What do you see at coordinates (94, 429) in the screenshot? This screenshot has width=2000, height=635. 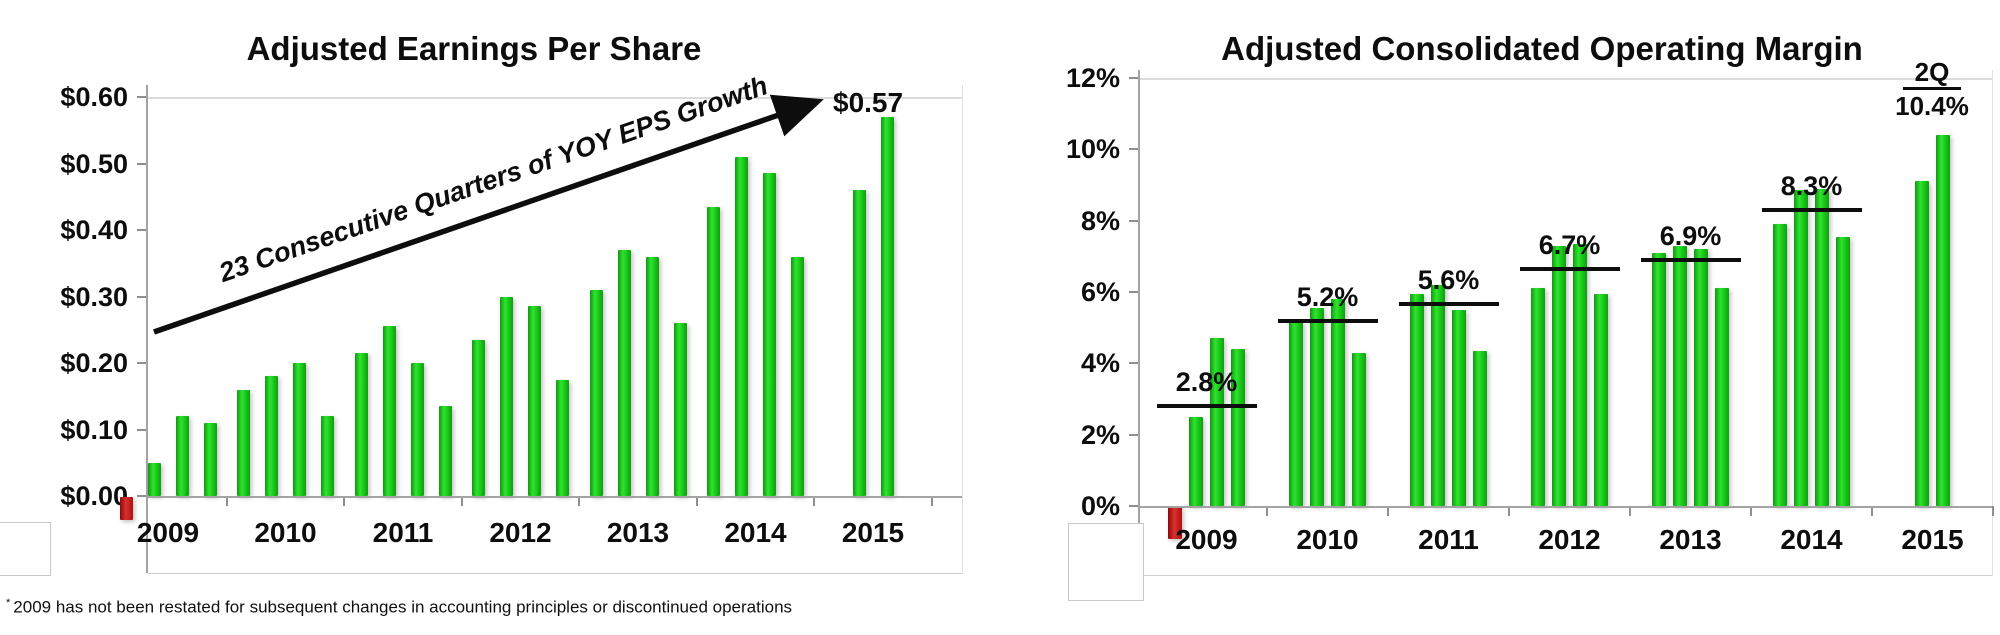 I see `y-axis-label: $0.10` at bounding box center [94, 429].